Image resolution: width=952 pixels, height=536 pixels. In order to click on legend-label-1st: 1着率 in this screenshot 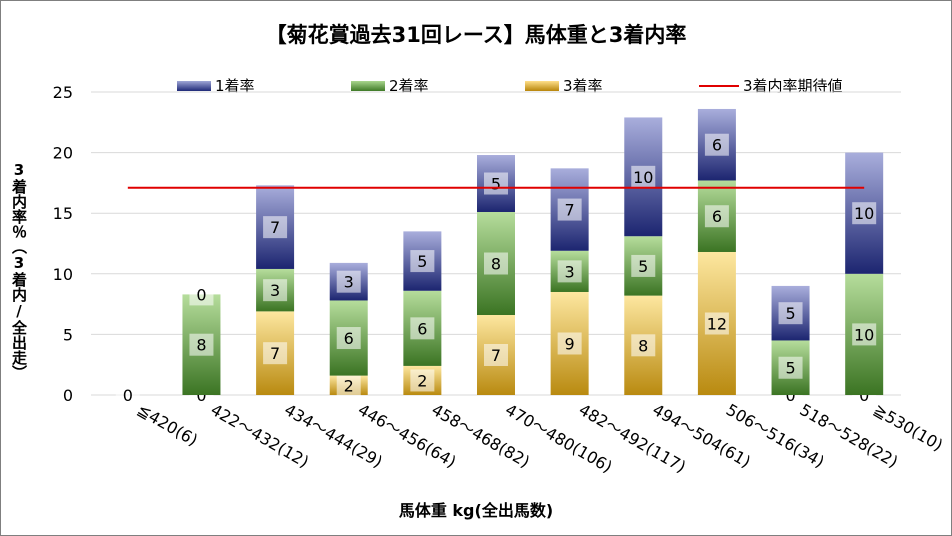, I will do `click(235, 86)`.